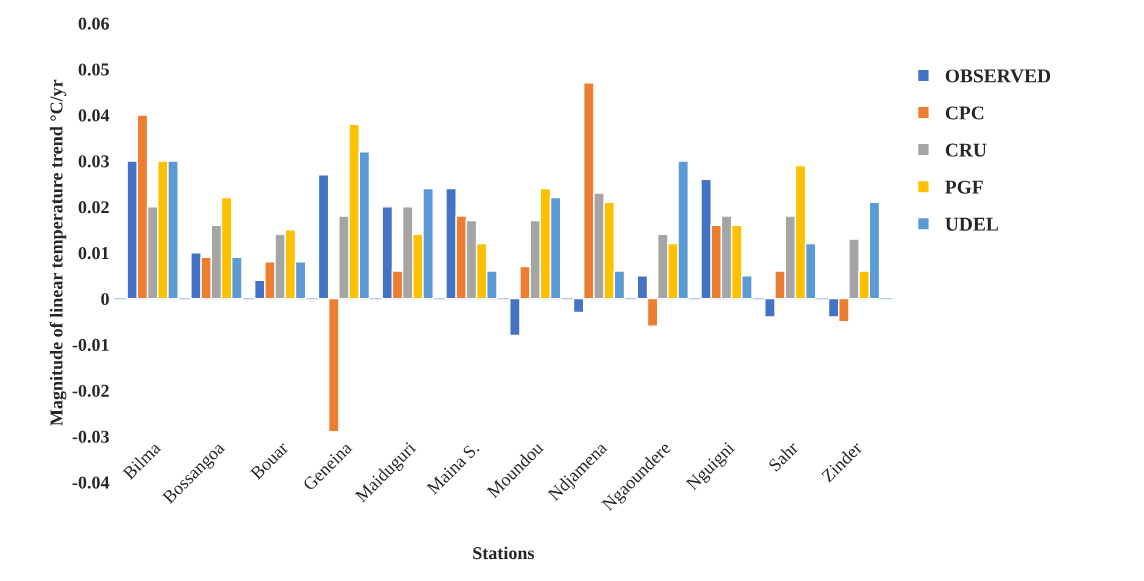 The height and width of the screenshot is (581, 1144). Describe the element at coordinates (972, 224) in the screenshot. I see `legend-label: UDEL` at that location.